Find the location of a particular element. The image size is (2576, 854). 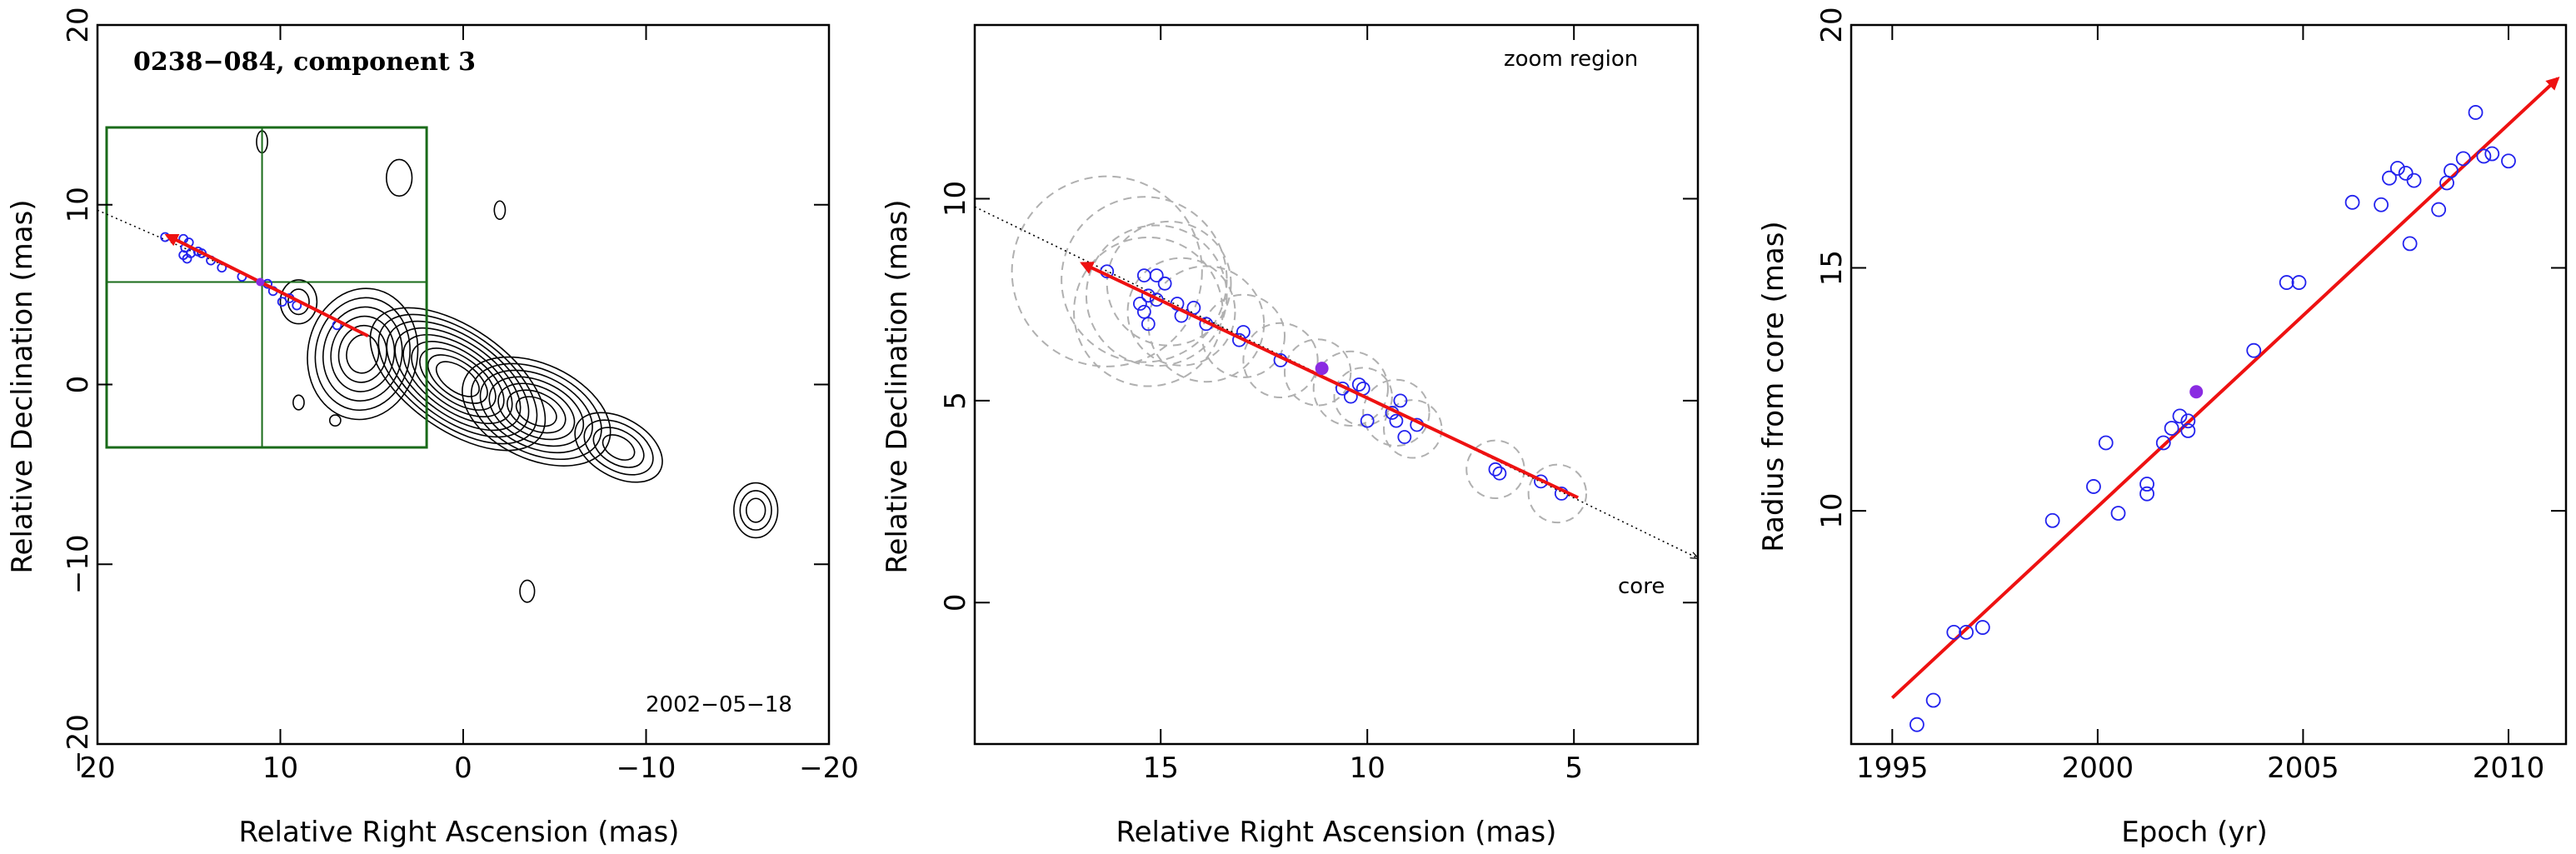

zoom-x-tick-label: 10 is located at coordinates (1367, 768).